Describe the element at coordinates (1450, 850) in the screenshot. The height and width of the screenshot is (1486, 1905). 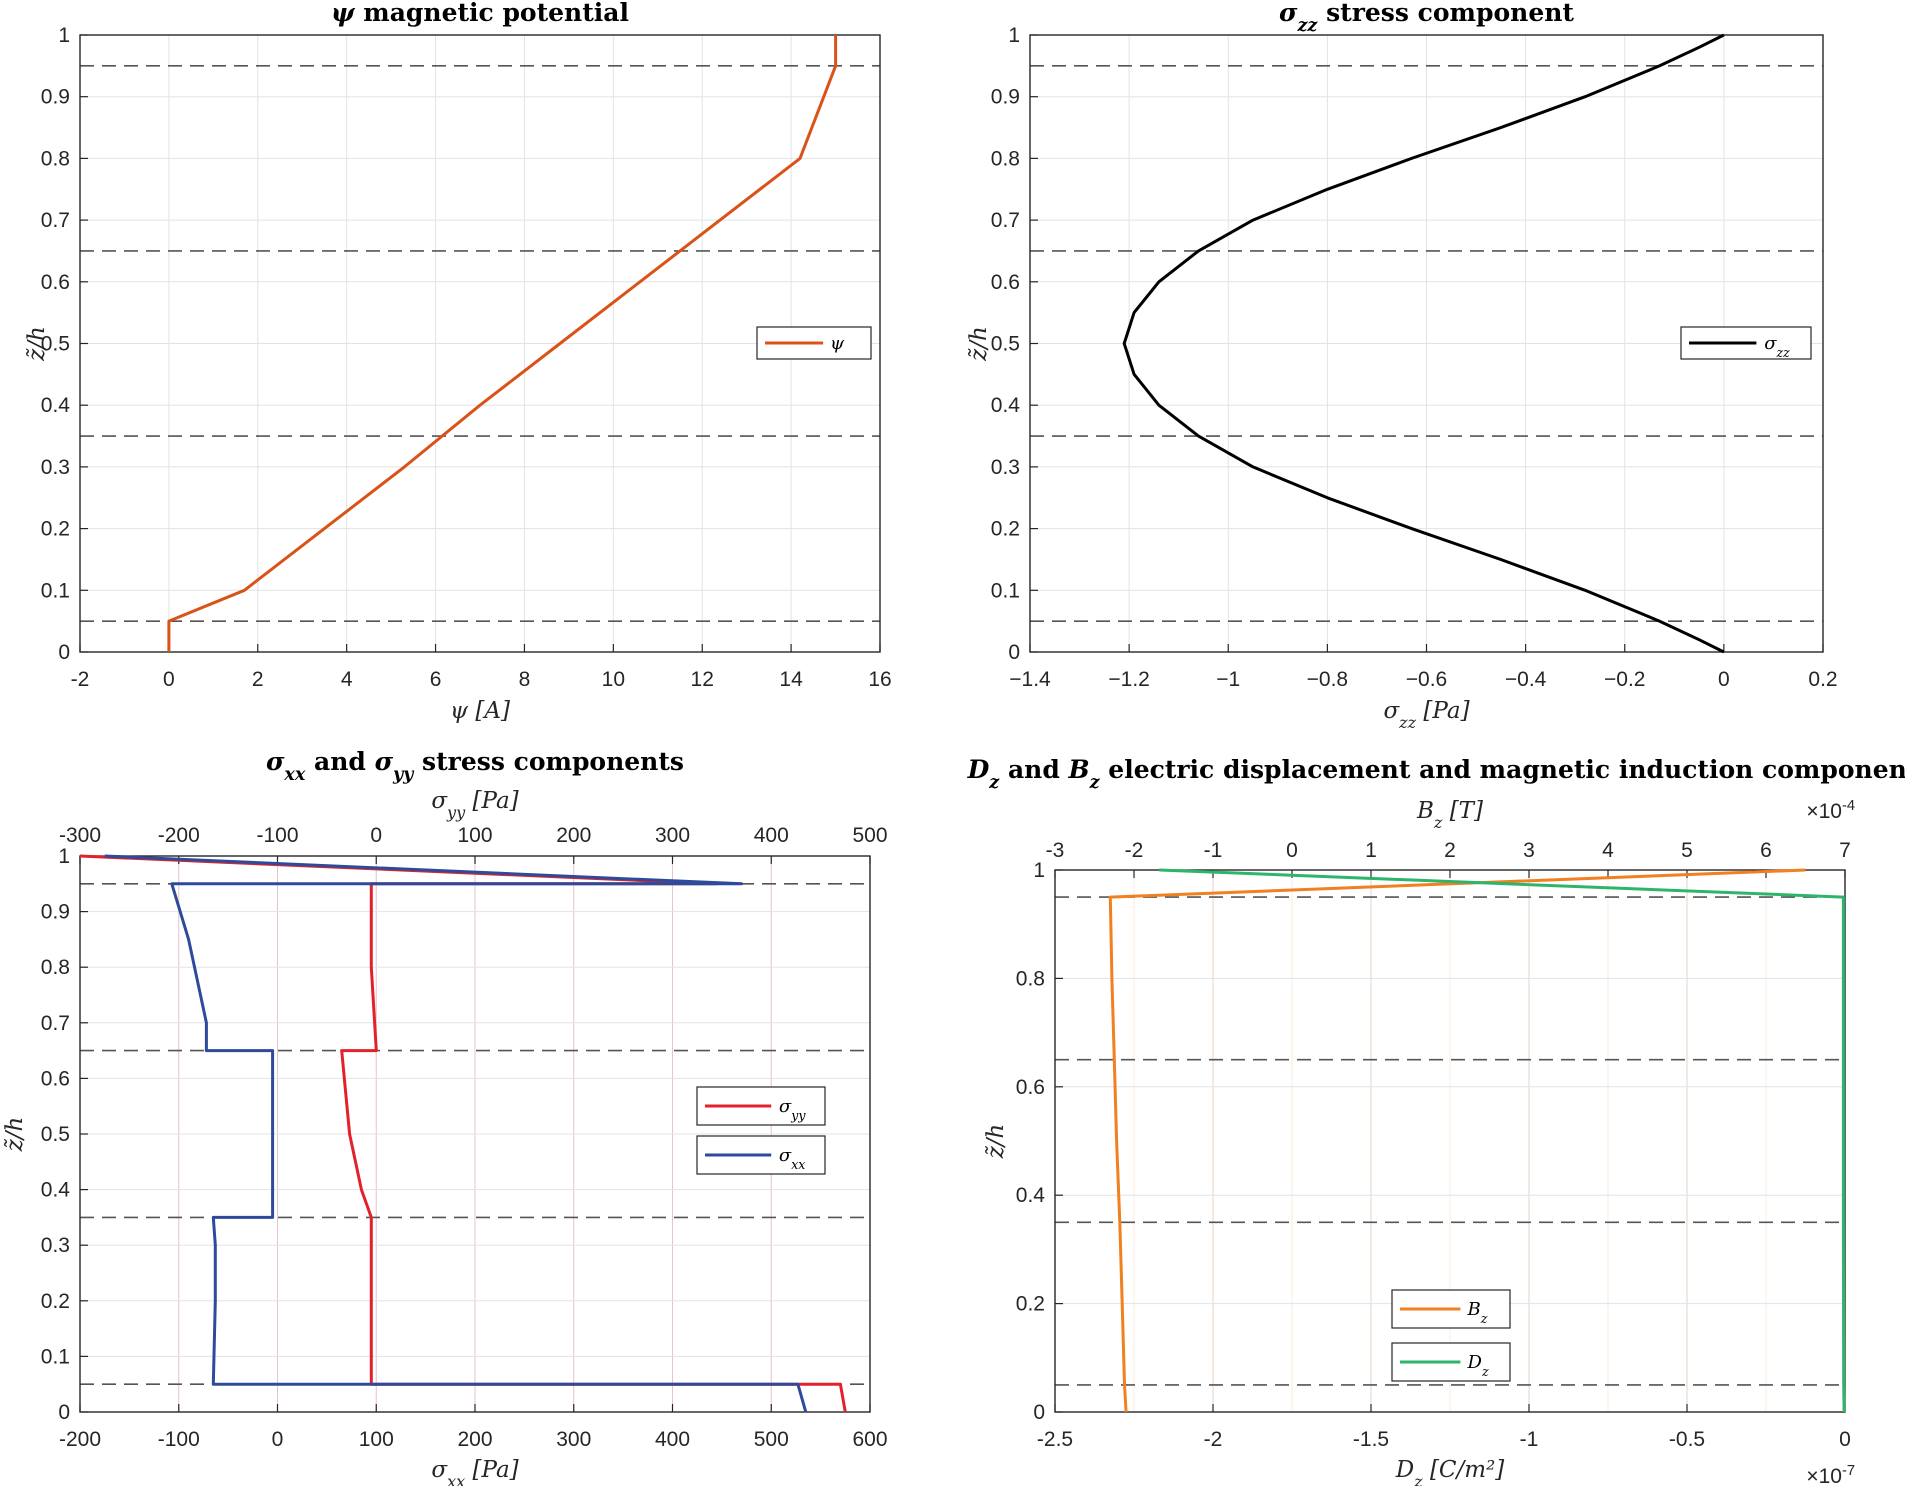
I see `x2-tick-label: 2` at that location.